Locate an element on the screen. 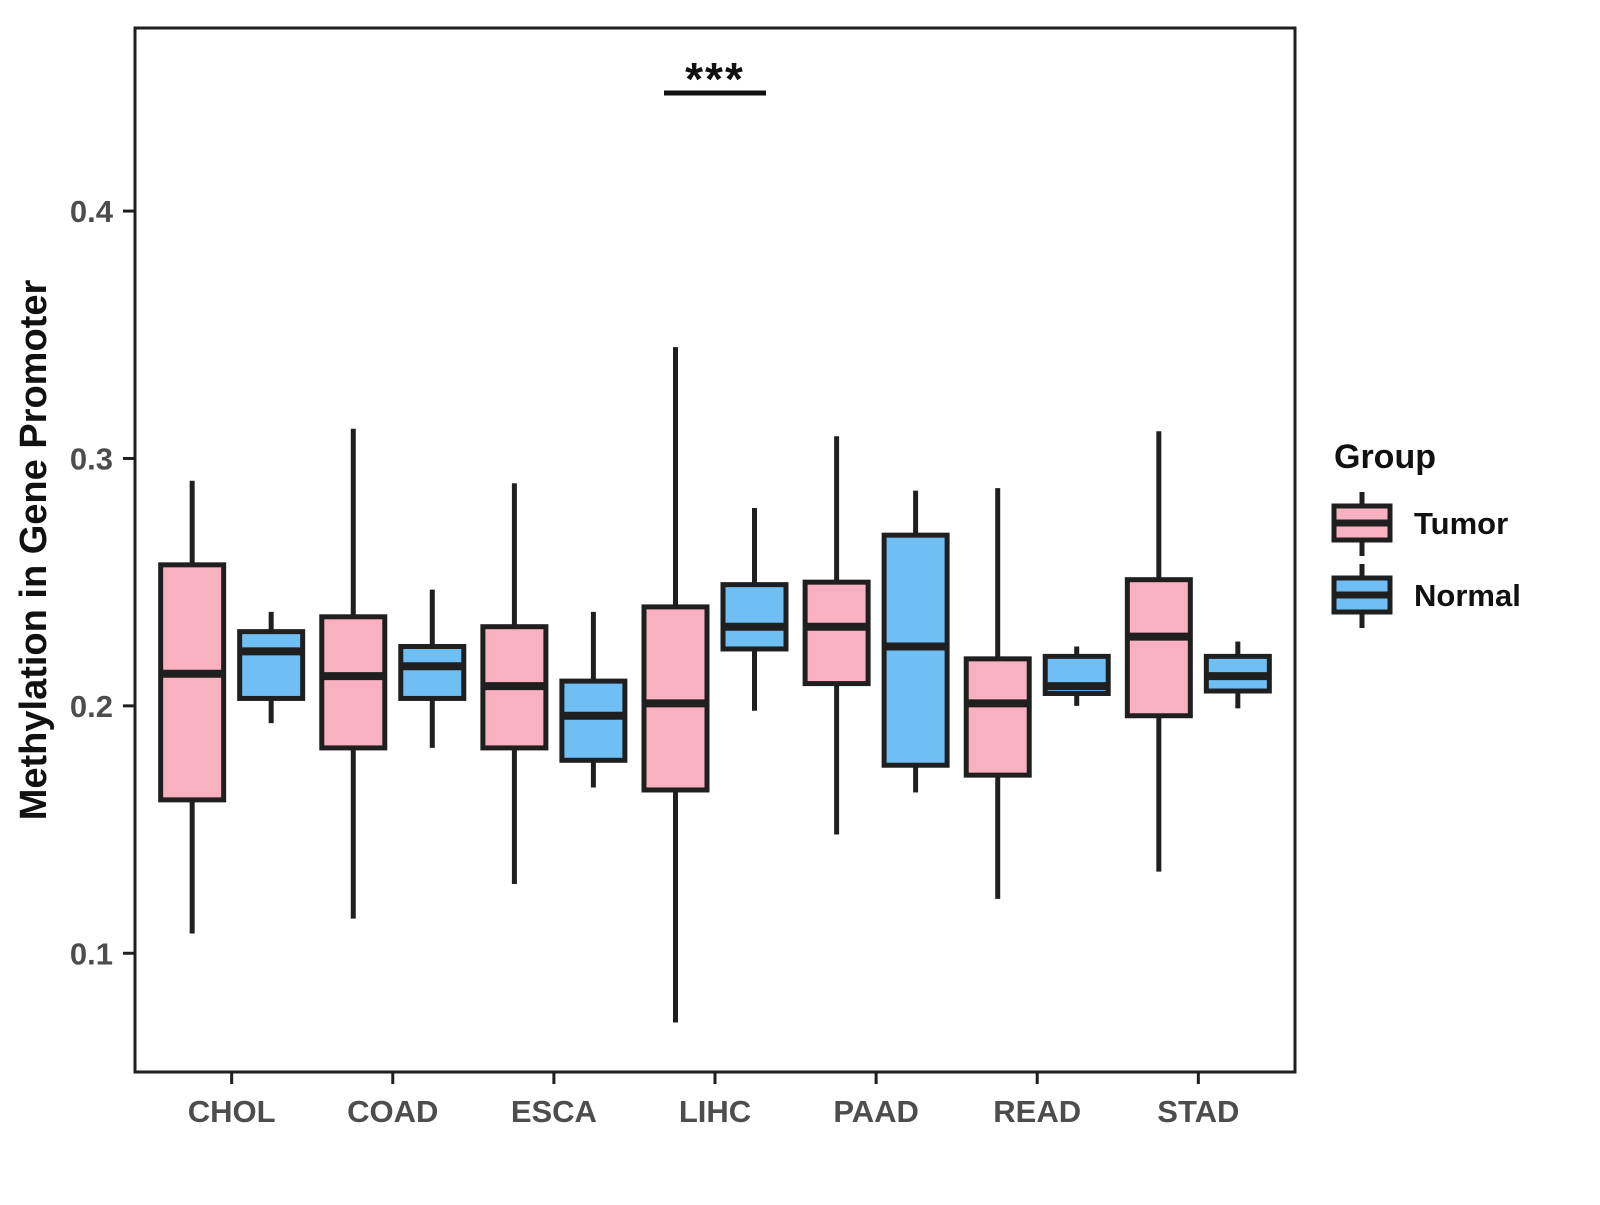  tumor-boxplot-key-icon is located at coordinates (1362, 524).